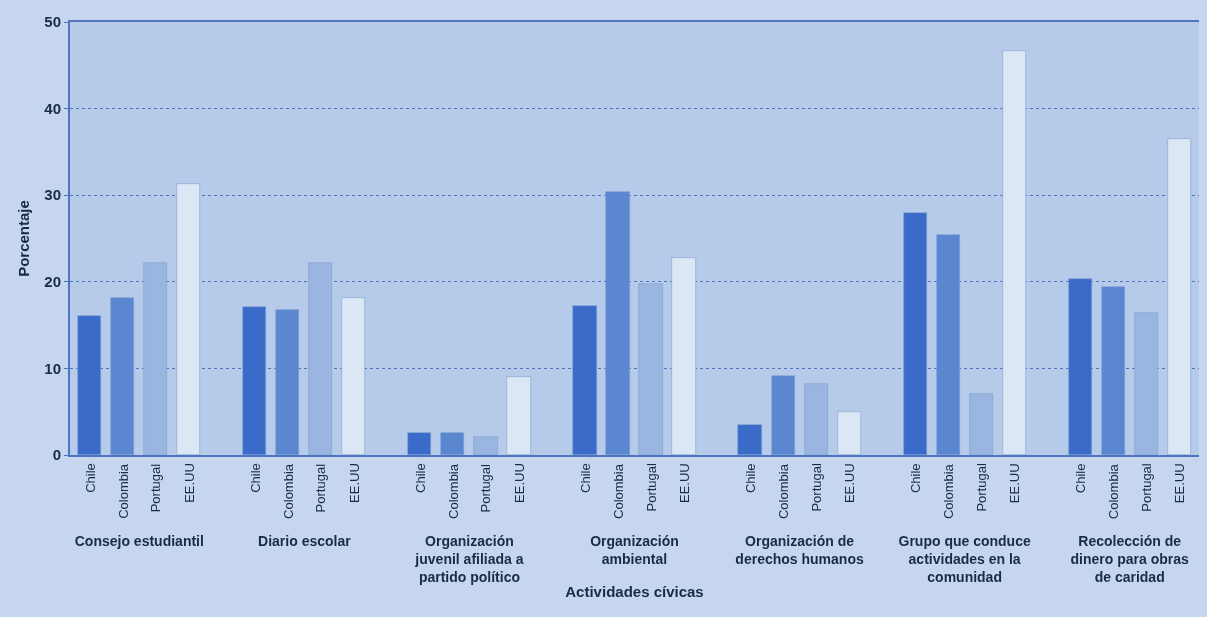 This screenshot has height=617, width=1207. Describe the element at coordinates (56, 455) in the screenshot. I see `y-tick-label: 0` at that location.